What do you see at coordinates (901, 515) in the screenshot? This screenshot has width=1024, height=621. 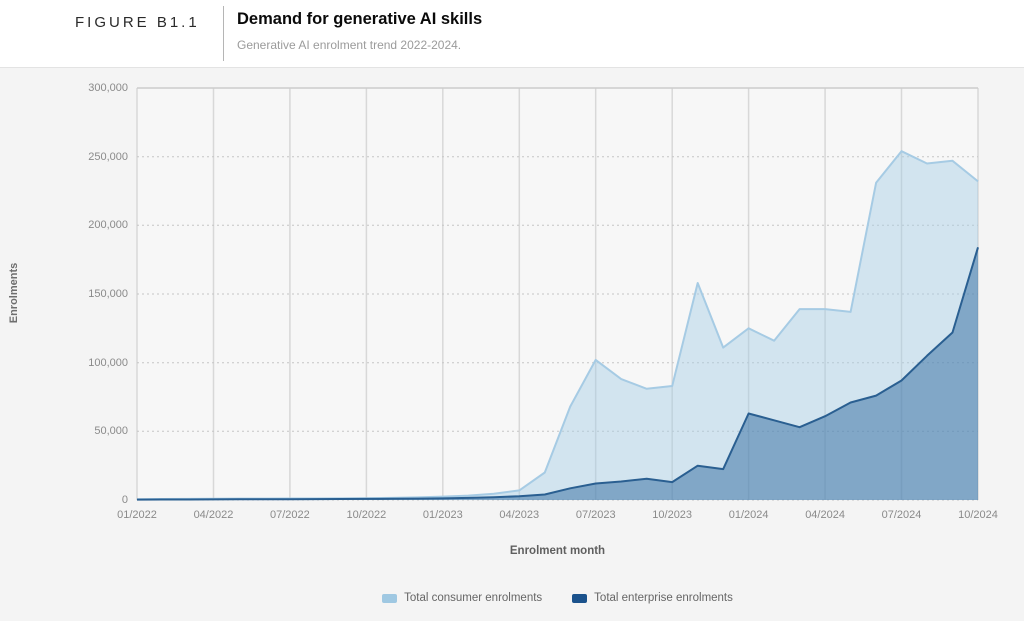 I see `x-tick-label: 07/2024` at bounding box center [901, 515].